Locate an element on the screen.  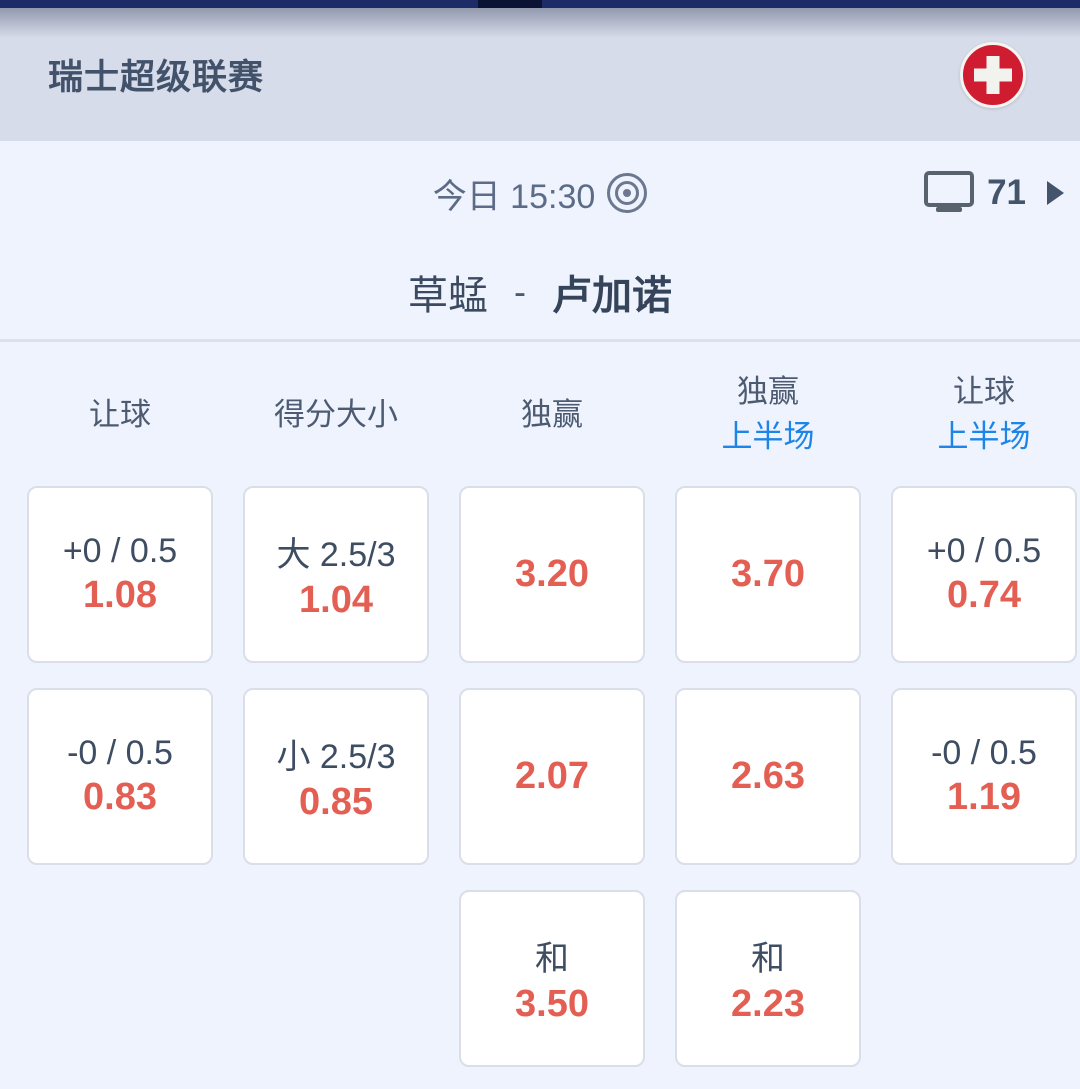
section-divider is located at coordinates (540, 340).